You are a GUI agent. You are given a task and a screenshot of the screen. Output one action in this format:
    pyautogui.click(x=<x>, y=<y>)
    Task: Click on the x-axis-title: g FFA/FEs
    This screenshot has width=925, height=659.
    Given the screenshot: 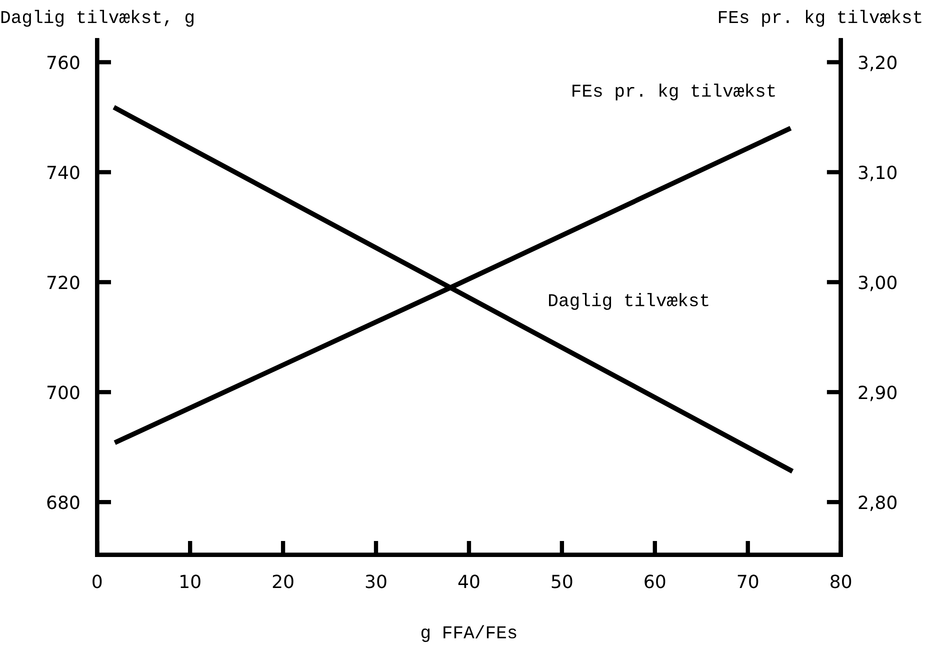 What is the action you would take?
    pyautogui.click(x=468, y=633)
    